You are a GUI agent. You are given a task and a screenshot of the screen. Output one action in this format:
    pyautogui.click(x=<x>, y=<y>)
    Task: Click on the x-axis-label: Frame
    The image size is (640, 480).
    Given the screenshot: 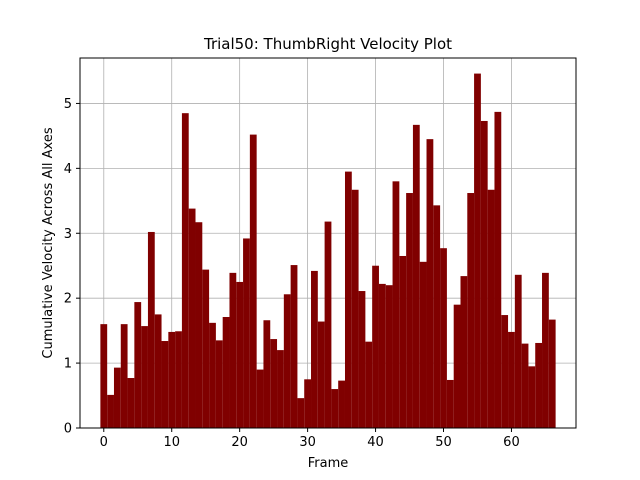 What is the action you would take?
    pyautogui.click(x=328, y=463)
    